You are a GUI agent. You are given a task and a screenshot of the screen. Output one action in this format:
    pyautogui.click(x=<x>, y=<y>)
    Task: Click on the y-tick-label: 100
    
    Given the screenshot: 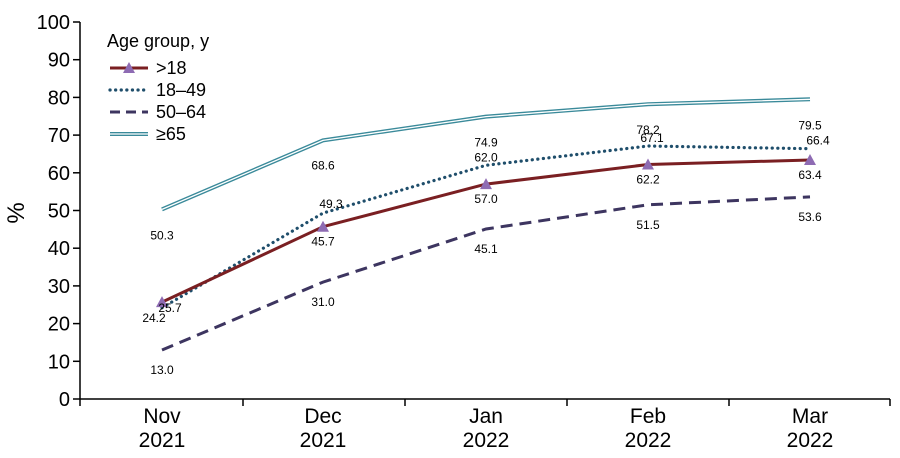 What is the action you would take?
    pyautogui.click(x=53, y=23)
    